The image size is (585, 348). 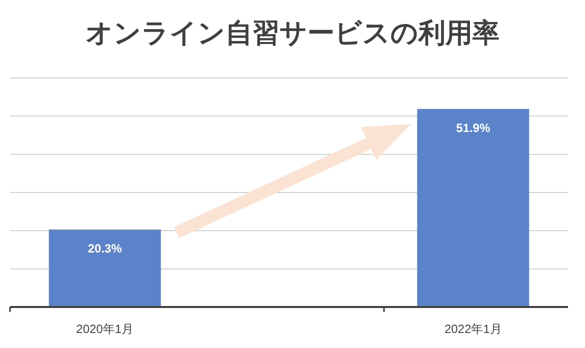 What do you see at coordinates (105, 249) in the screenshot?
I see `data-label: 20.3%` at bounding box center [105, 249].